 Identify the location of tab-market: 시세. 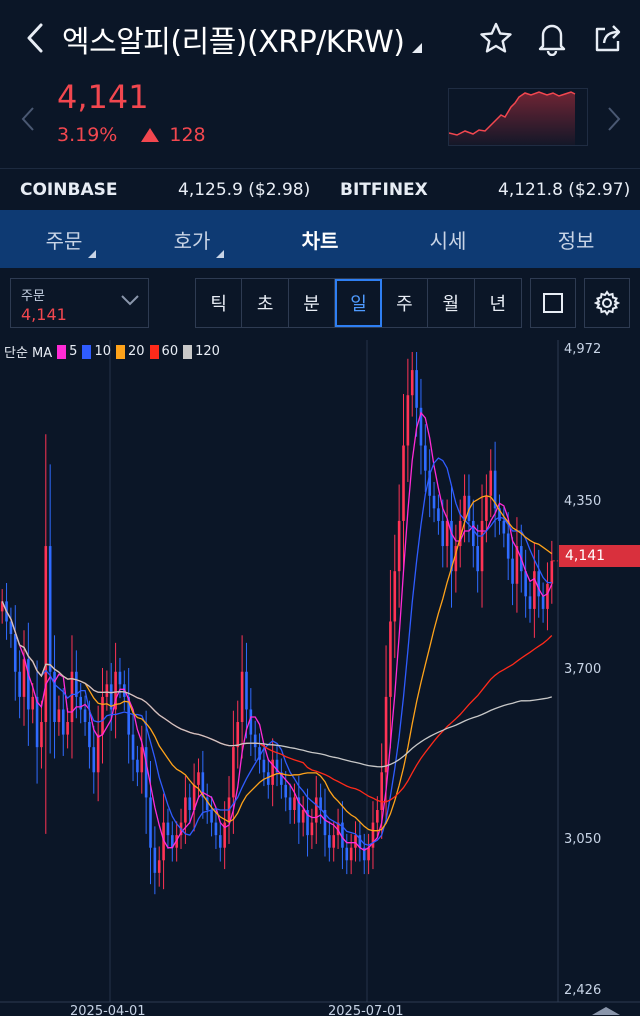
(448, 239).